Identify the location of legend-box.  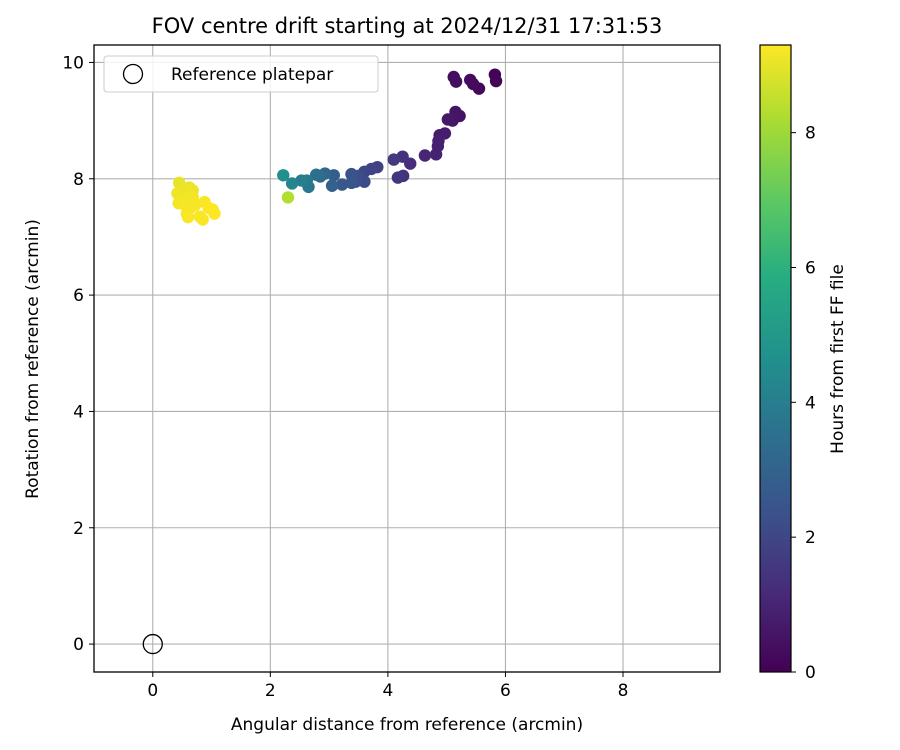
(241, 74).